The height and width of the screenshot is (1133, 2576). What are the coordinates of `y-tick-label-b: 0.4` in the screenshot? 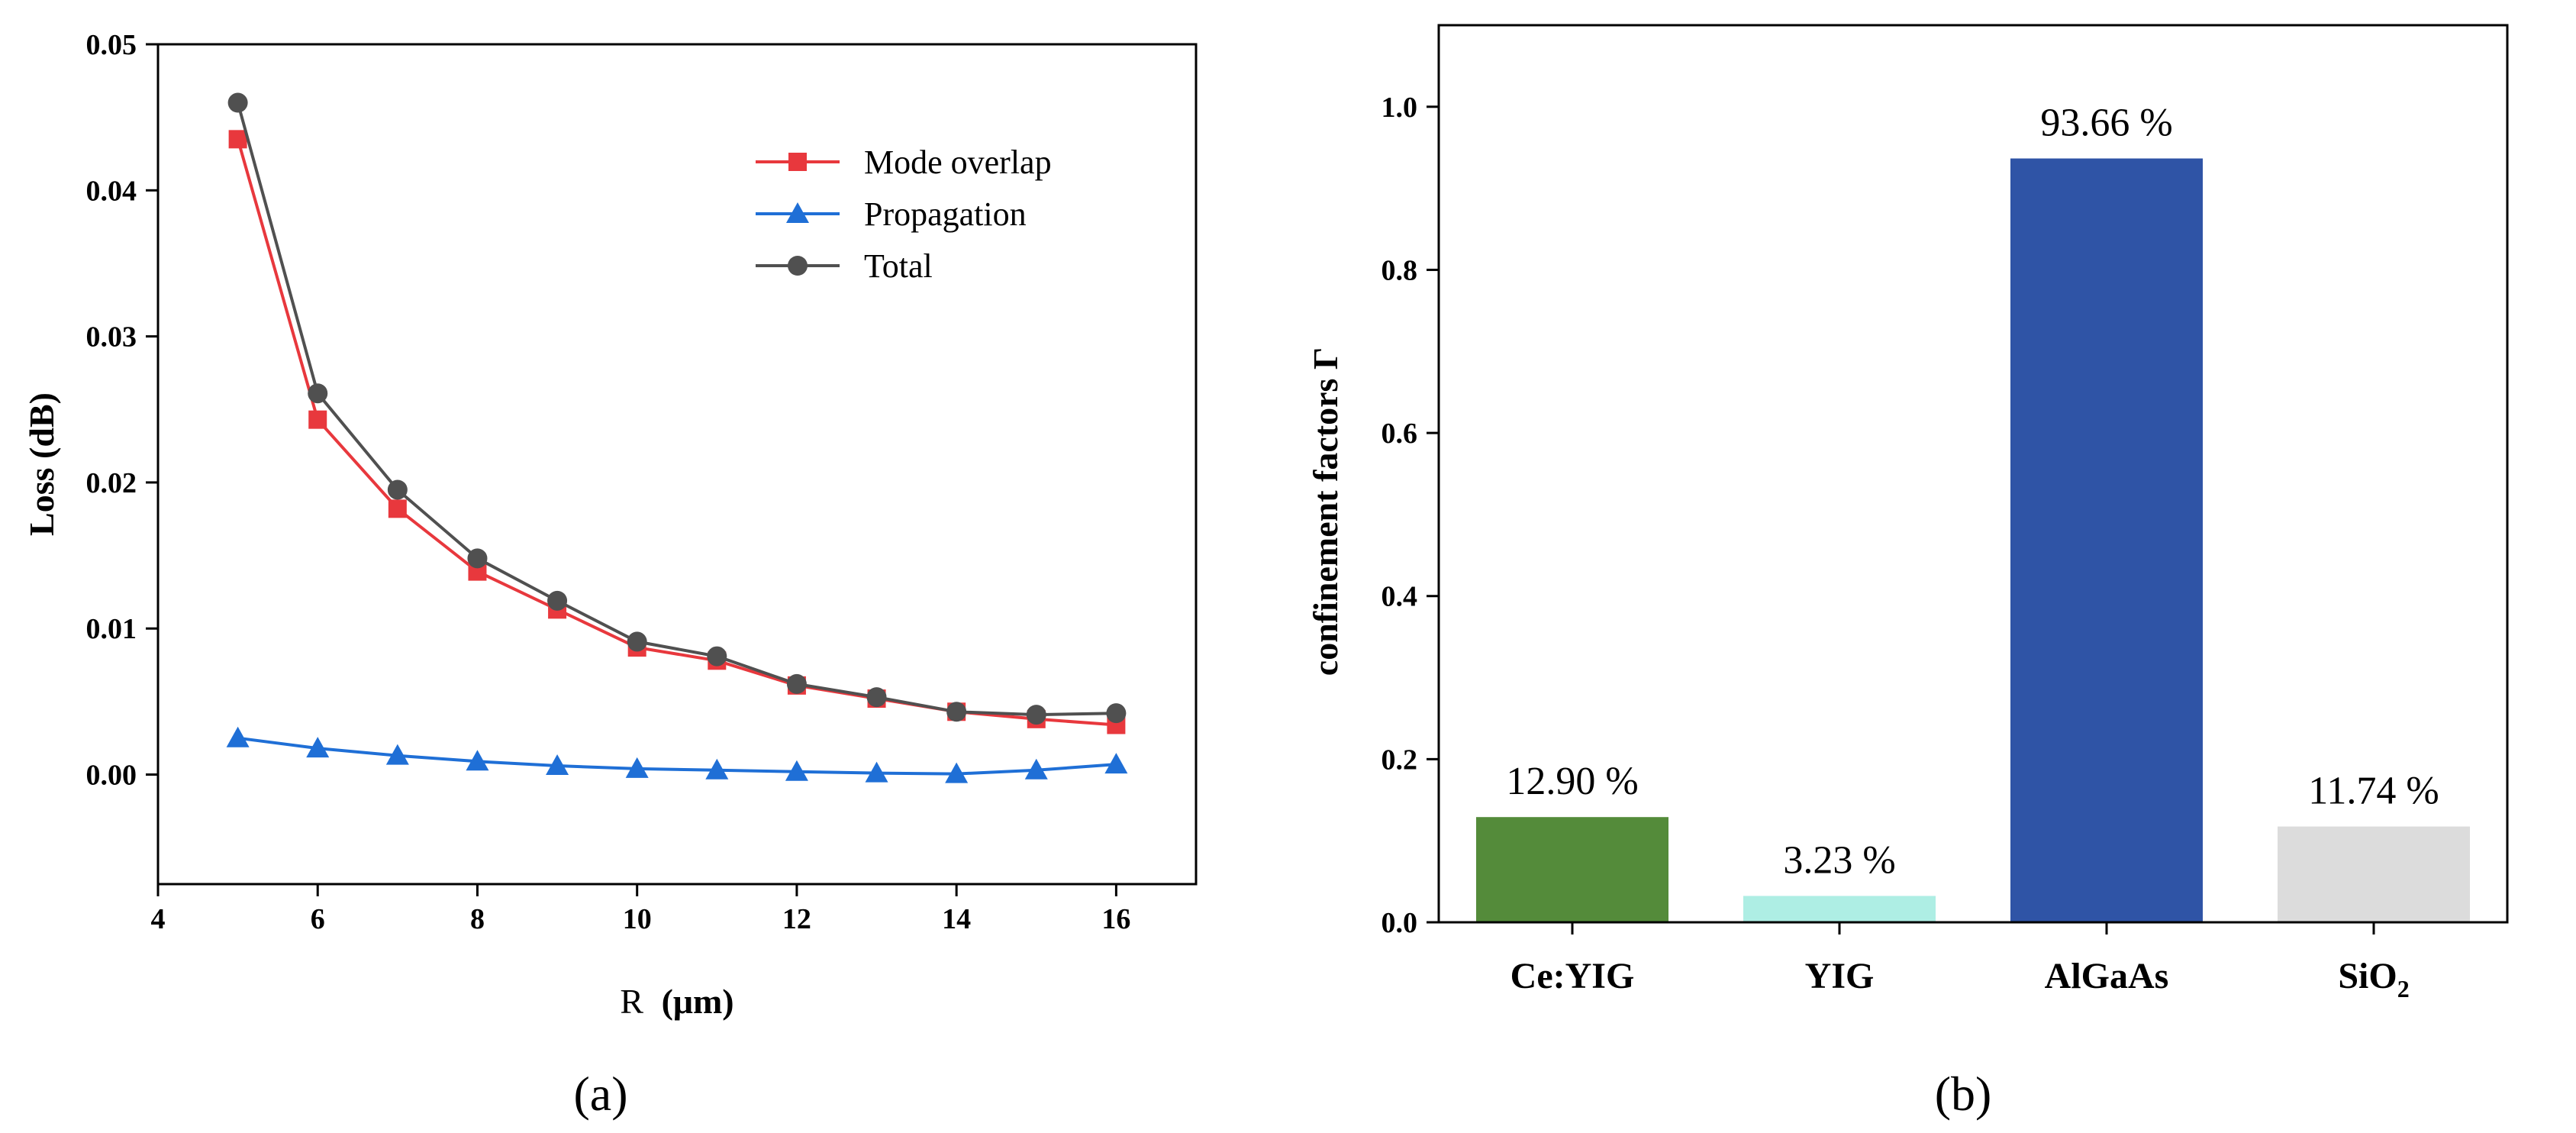 It's located at (1399, 597).